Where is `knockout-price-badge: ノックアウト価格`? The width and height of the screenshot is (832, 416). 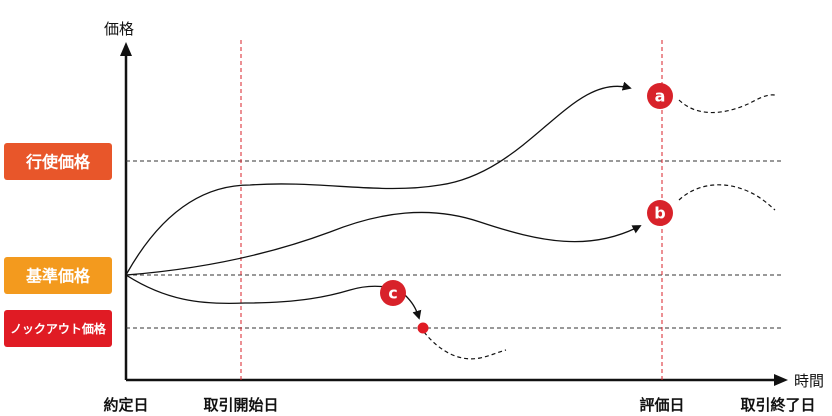
knockout-price-badge: ノックアウト価格 is located at coordinates (58, 328).